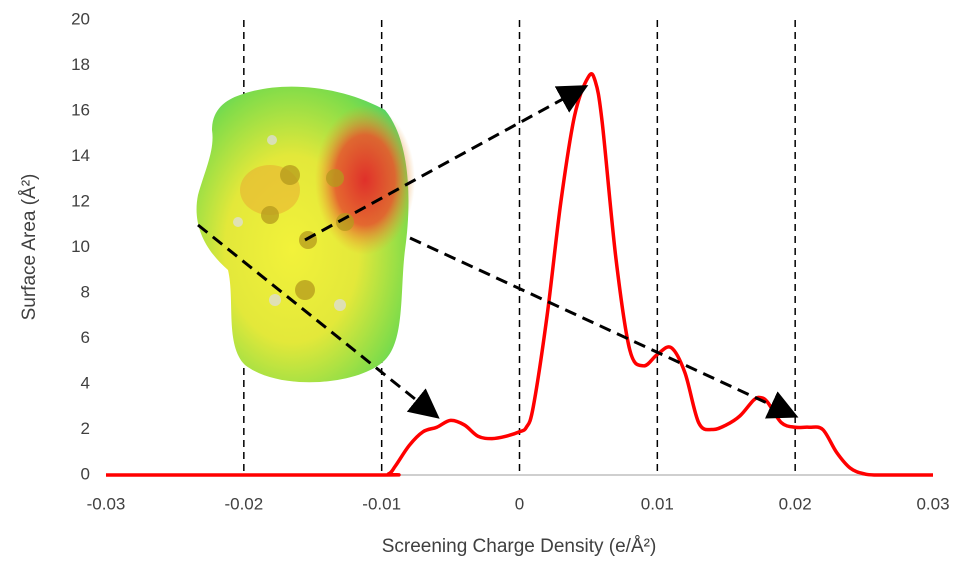 This screenshot has height=562, width=958. I want to click on y-tick-label: 0, so click(85, 473).